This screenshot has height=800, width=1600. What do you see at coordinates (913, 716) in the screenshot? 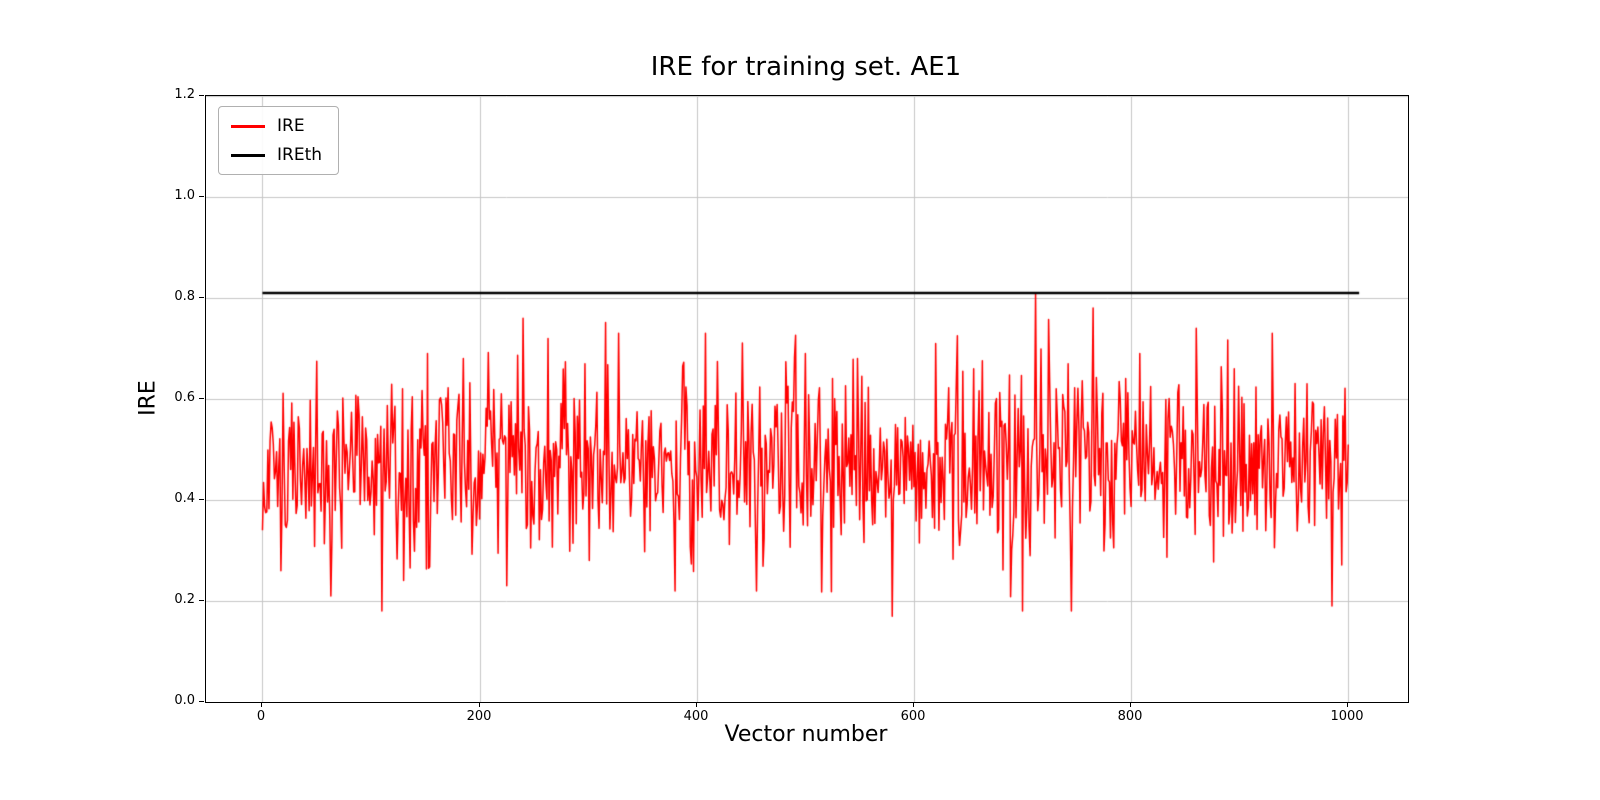
I see `x-tick-label: 600` at bounding box center [913, 716].